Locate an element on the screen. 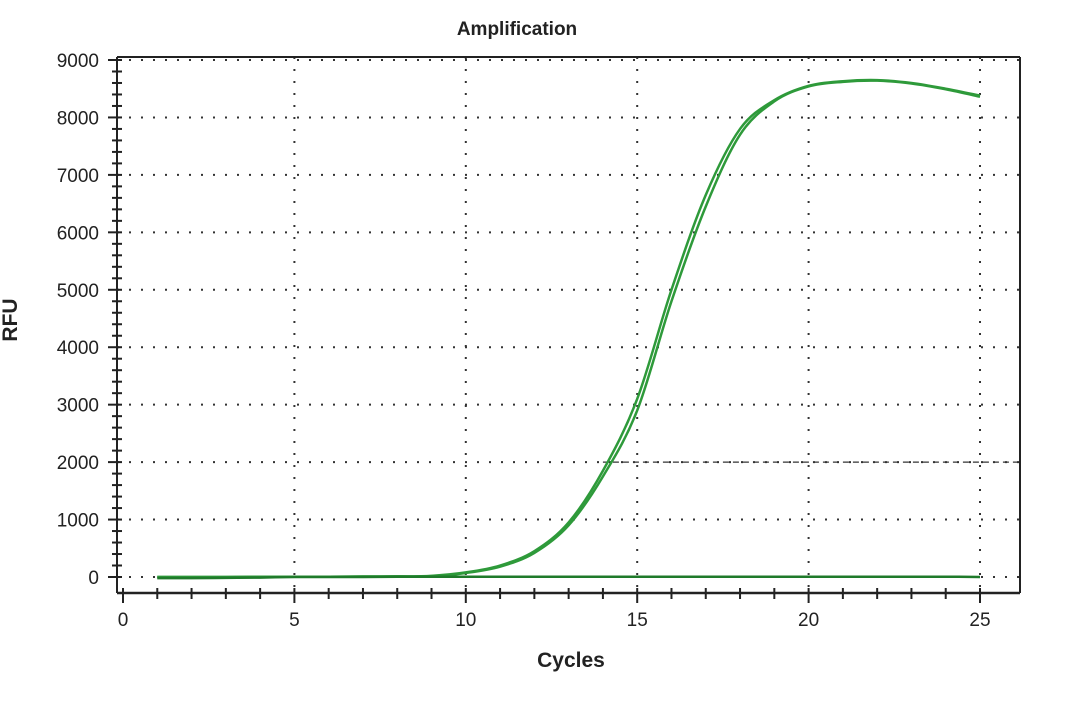 The height and width of the screenshot is (705, 1090). y-tick-label: 1000 is located at coordinates (78, 521).